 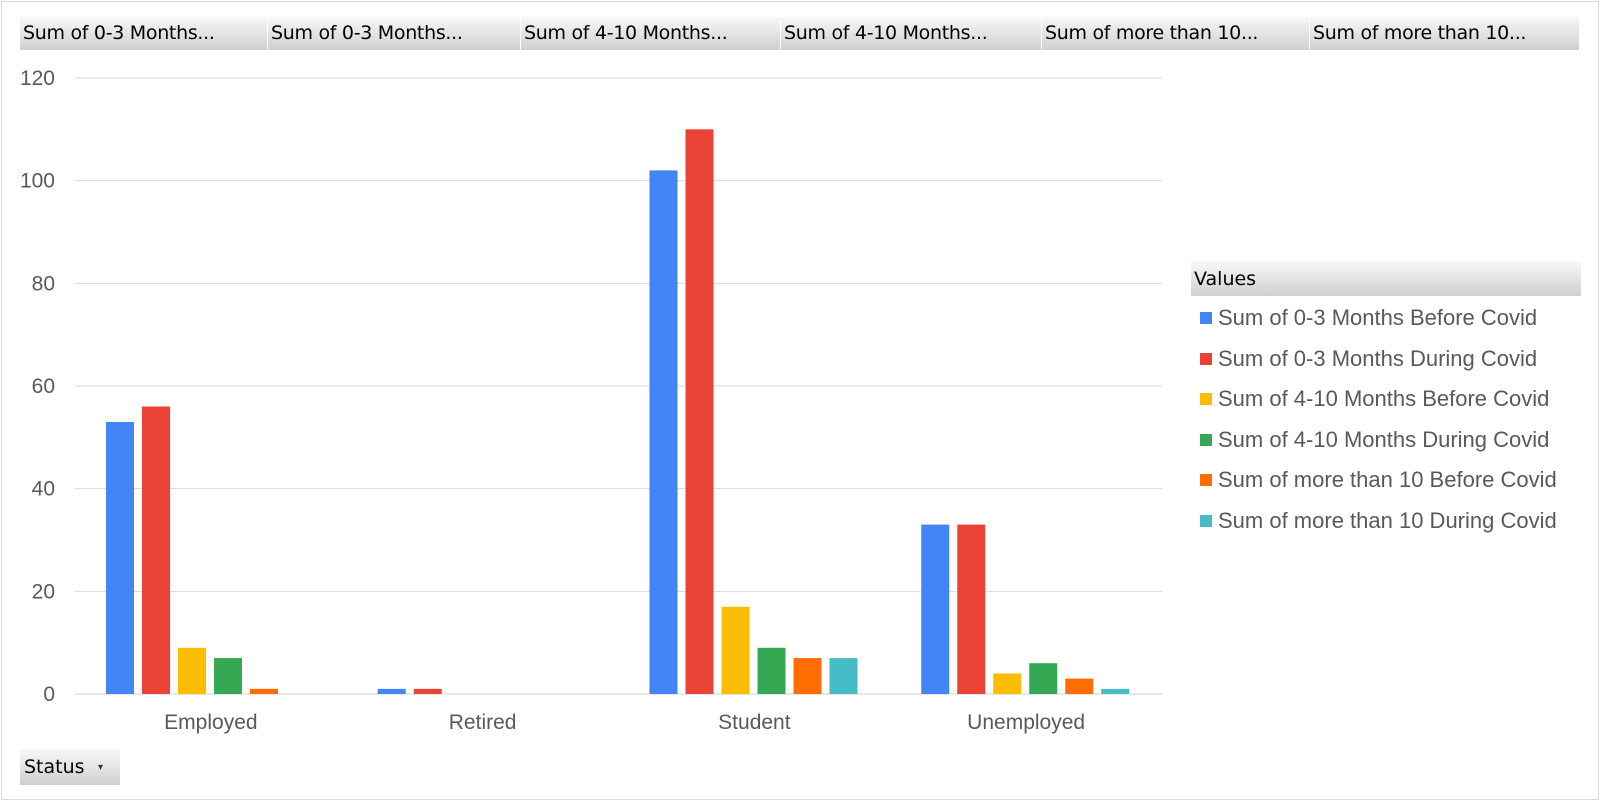 I want to click on x-tick-label: Student, so click(x=754, y=722).